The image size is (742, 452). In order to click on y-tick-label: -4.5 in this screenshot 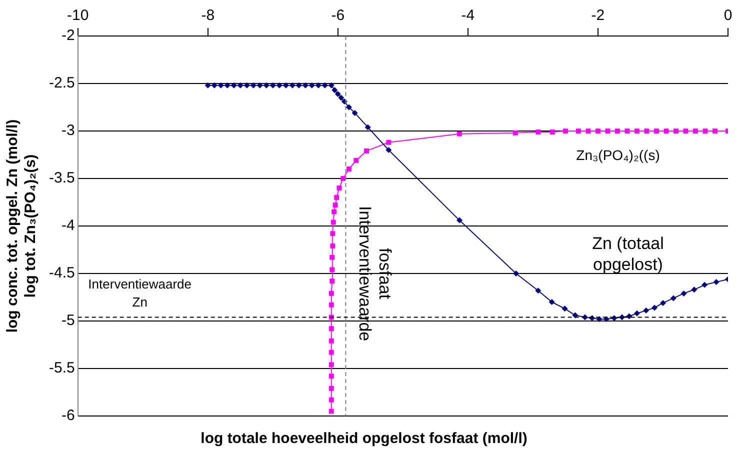, I will do `click(61, 273)`.